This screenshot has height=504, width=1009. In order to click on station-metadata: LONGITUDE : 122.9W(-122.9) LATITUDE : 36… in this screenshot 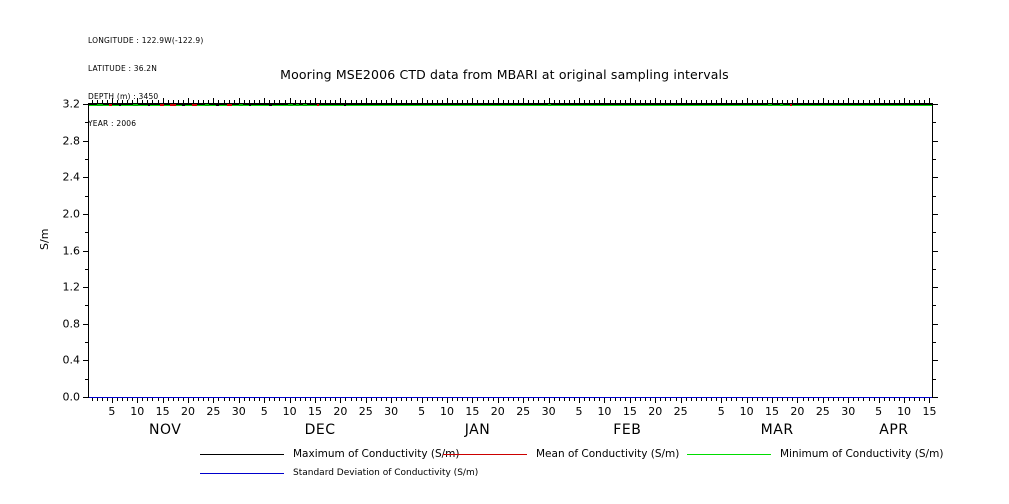, I will do `click(145, 78)`.